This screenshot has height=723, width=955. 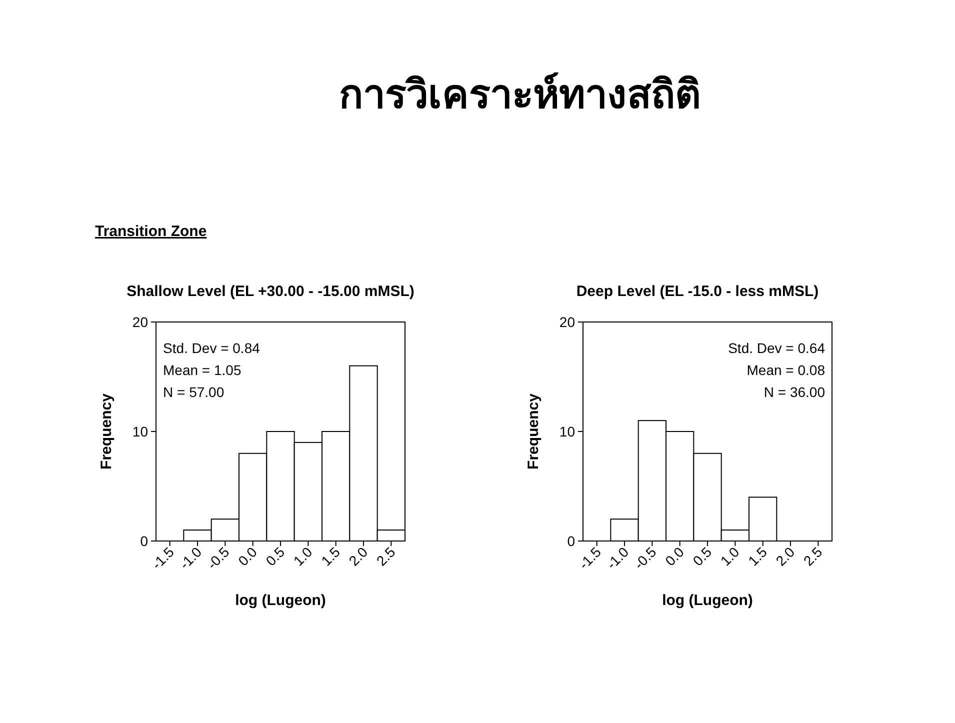 What do you see at coordinates (786, 370) in the screenshot?
I see `annotation: Mean = 0.08` at bounding box center [786, 370].